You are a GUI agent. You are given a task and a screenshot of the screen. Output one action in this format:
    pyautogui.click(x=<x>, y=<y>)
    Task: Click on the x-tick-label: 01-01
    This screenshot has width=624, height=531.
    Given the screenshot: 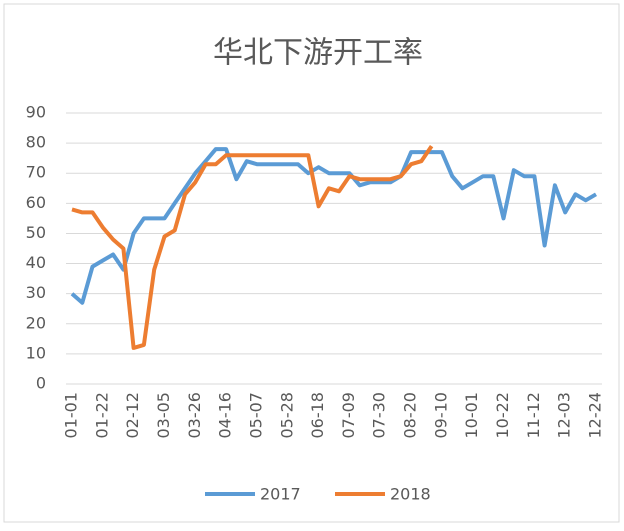 What is the action you would take?
    pyautogui.click(x=71, y=415)
    